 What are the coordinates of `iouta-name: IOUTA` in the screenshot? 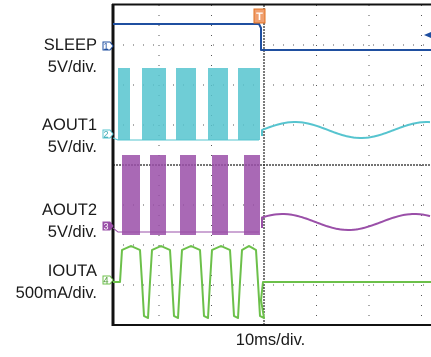 It's located at (72, 271).